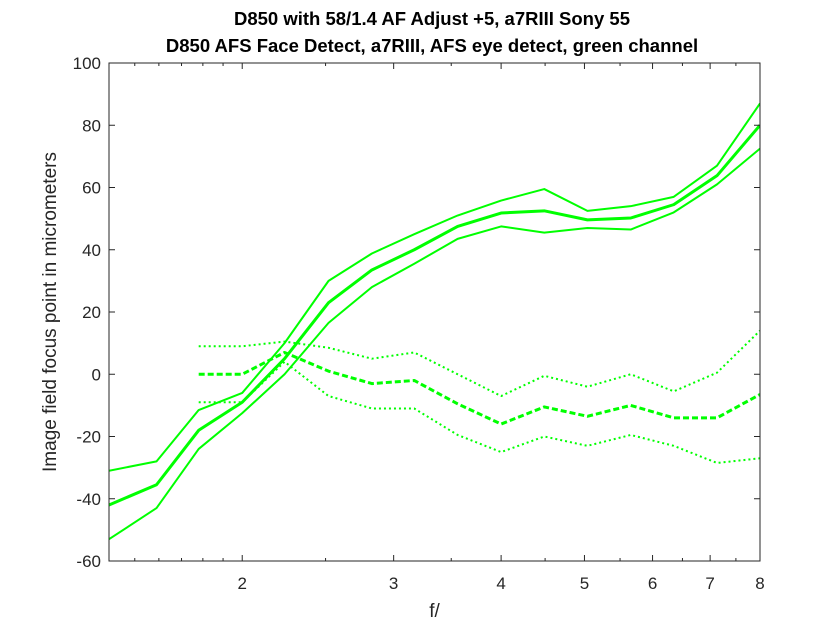  Describe the element at coordinates (434, 611) in the screenshot. I see `x-axis-label: f/` at that location.